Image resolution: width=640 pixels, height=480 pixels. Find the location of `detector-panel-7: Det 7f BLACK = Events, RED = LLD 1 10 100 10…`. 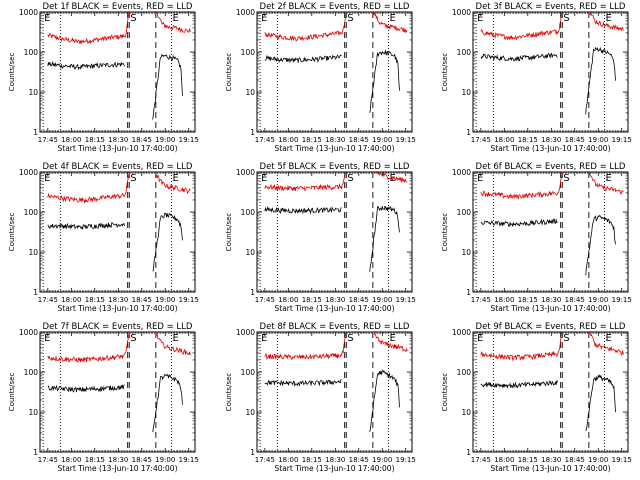

detector-panel-7: Det 7f BLACK = Events, RED = LLD 1 10 100 10… is located at coordinates (103, 397).